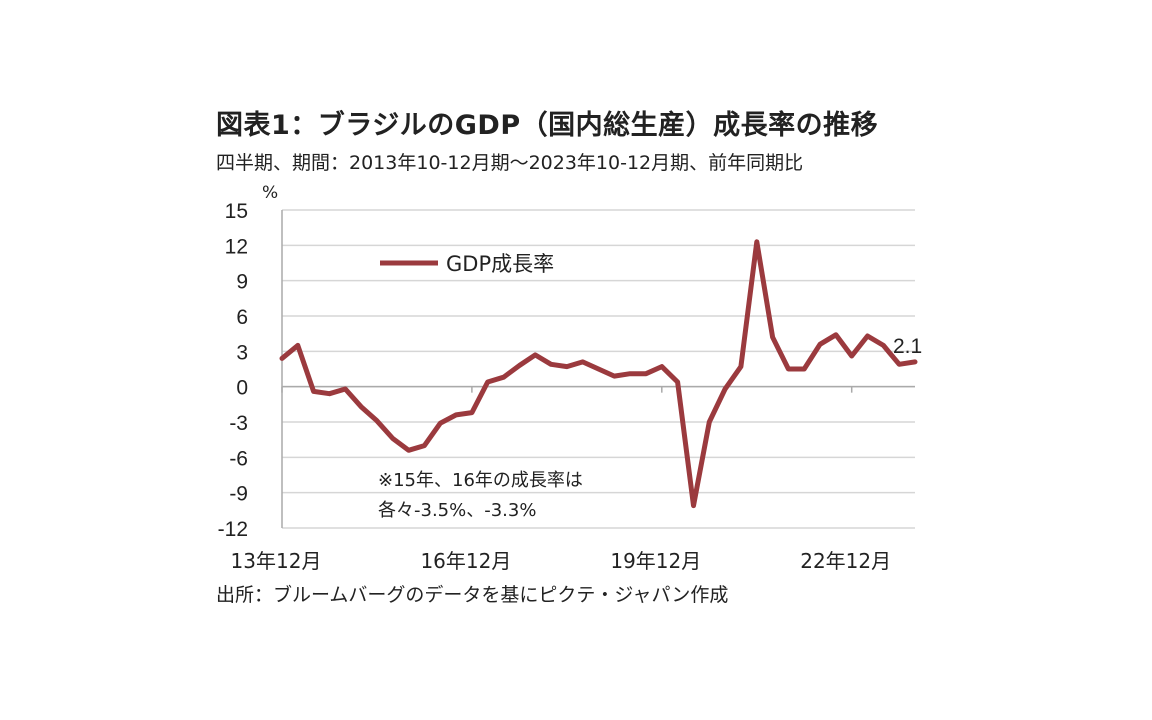 This screenshot has height=720, width=1152. What do you see at coordinates (500, 264) in the screenshot?
I see `legend-label: GDP成長率` at bounding box center [500, 264].